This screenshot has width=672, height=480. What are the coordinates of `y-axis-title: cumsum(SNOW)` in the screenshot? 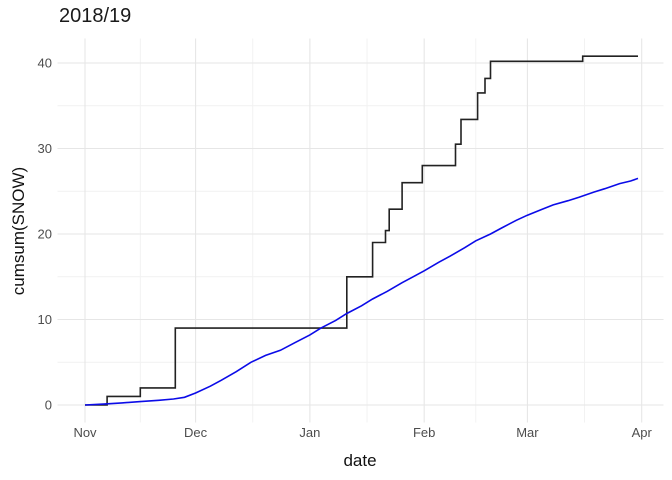 It's located at (18, 231).